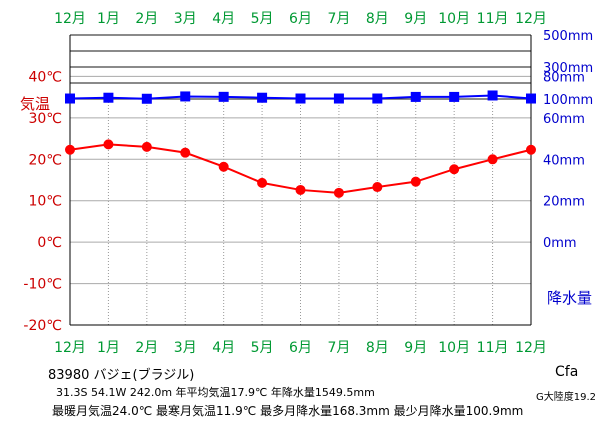 This screenshot has width=611, height=425. I want to click on y-left-tick-label: 40℃, so click(45, 77).